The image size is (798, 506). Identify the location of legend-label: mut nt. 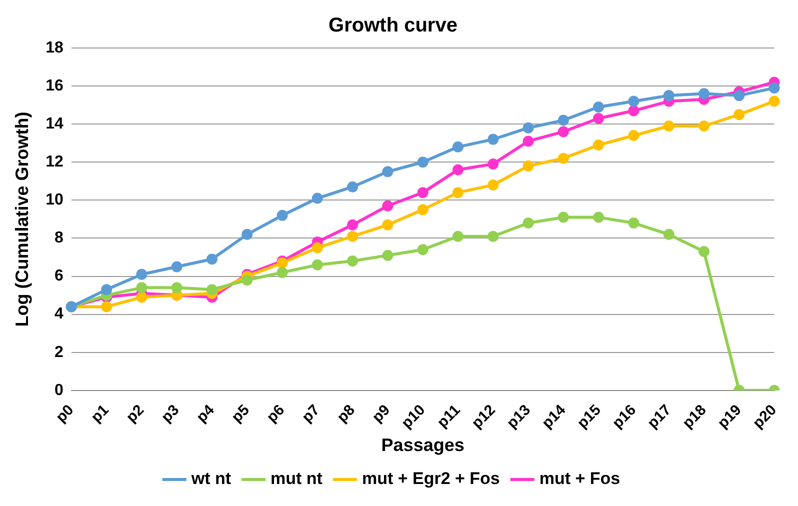
(296, 478).